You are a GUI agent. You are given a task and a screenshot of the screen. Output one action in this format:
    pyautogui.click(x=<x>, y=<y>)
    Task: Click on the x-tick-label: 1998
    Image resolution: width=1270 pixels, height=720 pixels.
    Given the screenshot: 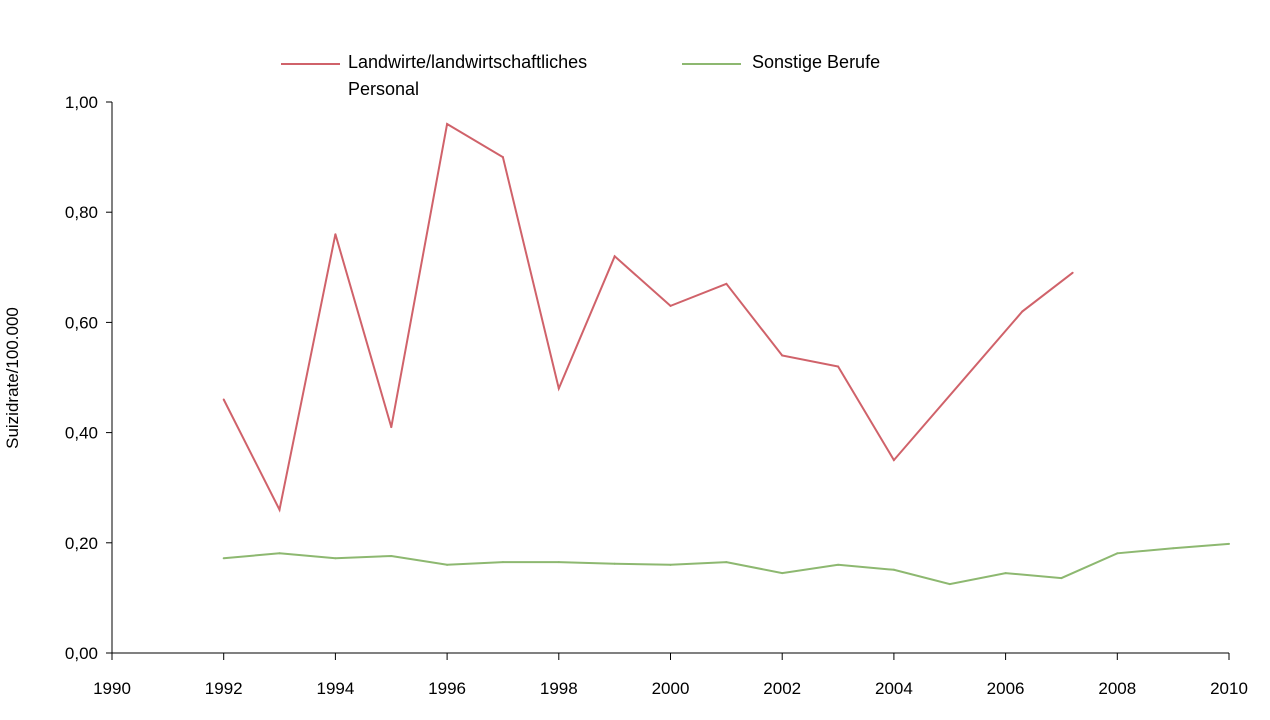 What is the action you would take?
    pyautogui.click(x=559, y=688)
    